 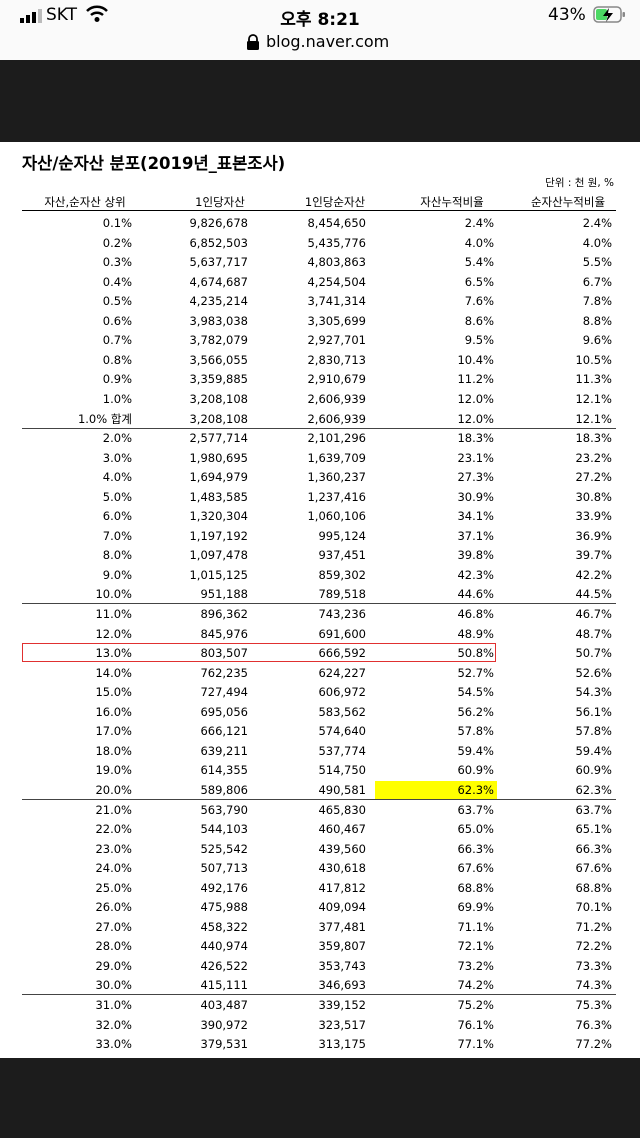 What do you see at coordinates (113, 848) in the screenshot?
I see `table-cell: 23.0%` at bounding box center [113, 848].